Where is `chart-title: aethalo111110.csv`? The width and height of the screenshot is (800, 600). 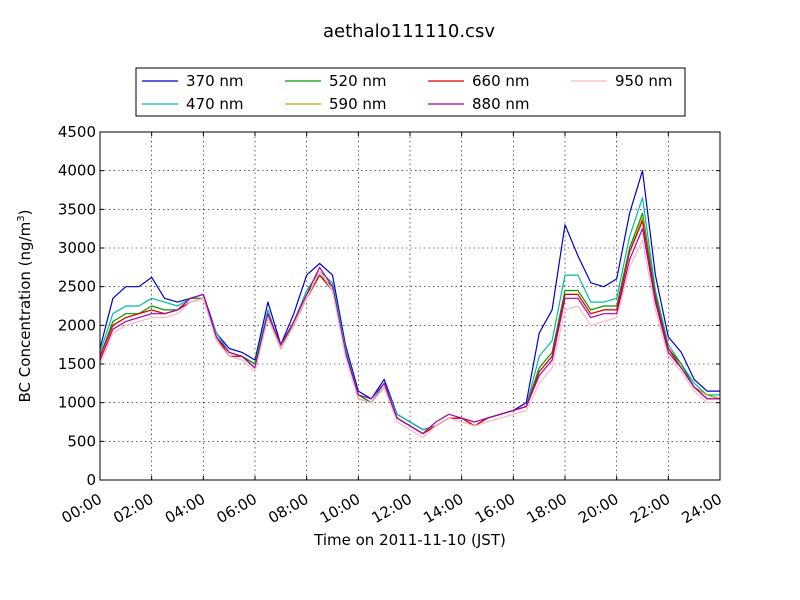 chart-title: aethalo111110.csv is located at coordinates (409, 31).